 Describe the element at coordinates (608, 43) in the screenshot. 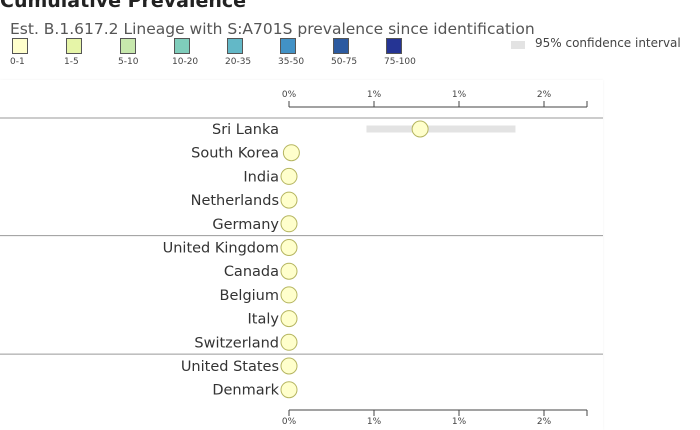

I see `ci-legend-label: 95% confidence interval` at that location.